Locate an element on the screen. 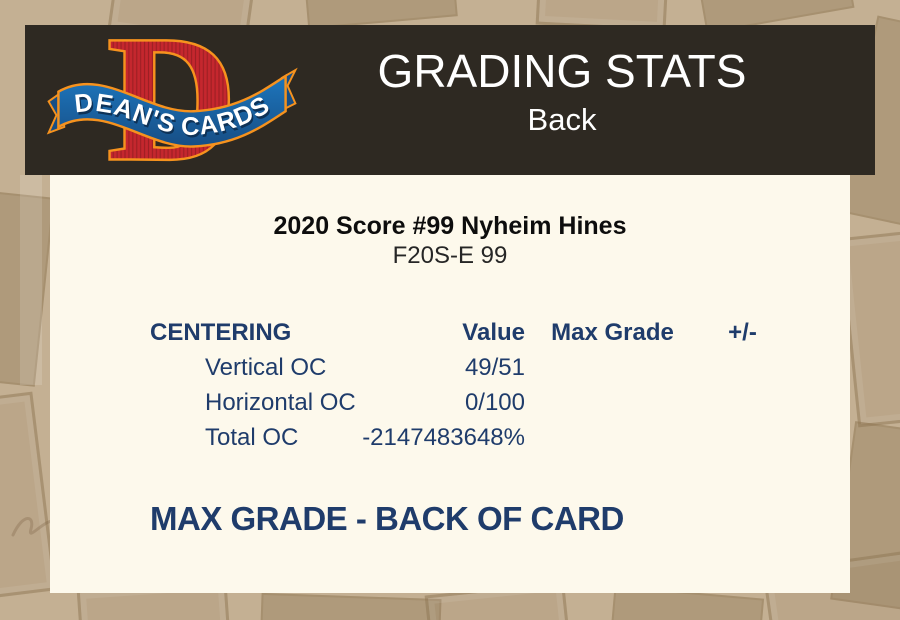 This screenshot has width=900, height=620. column-header-plus-minus: +/- is located at coordinates (742, 332).